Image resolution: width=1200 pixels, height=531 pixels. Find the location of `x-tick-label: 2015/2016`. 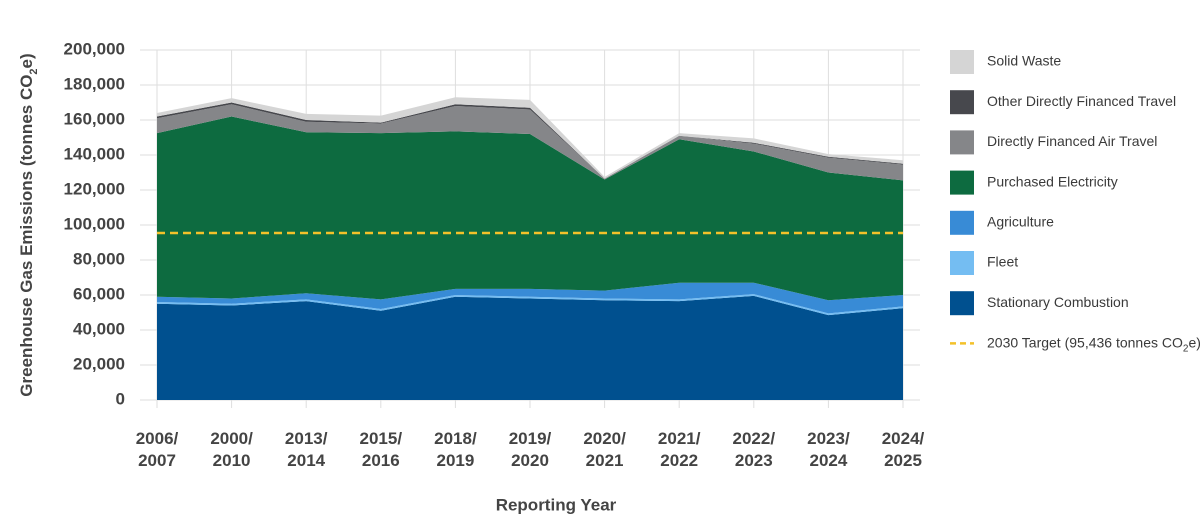

x-tick-label: 2015/2016 is located at coordinates (381, 449).